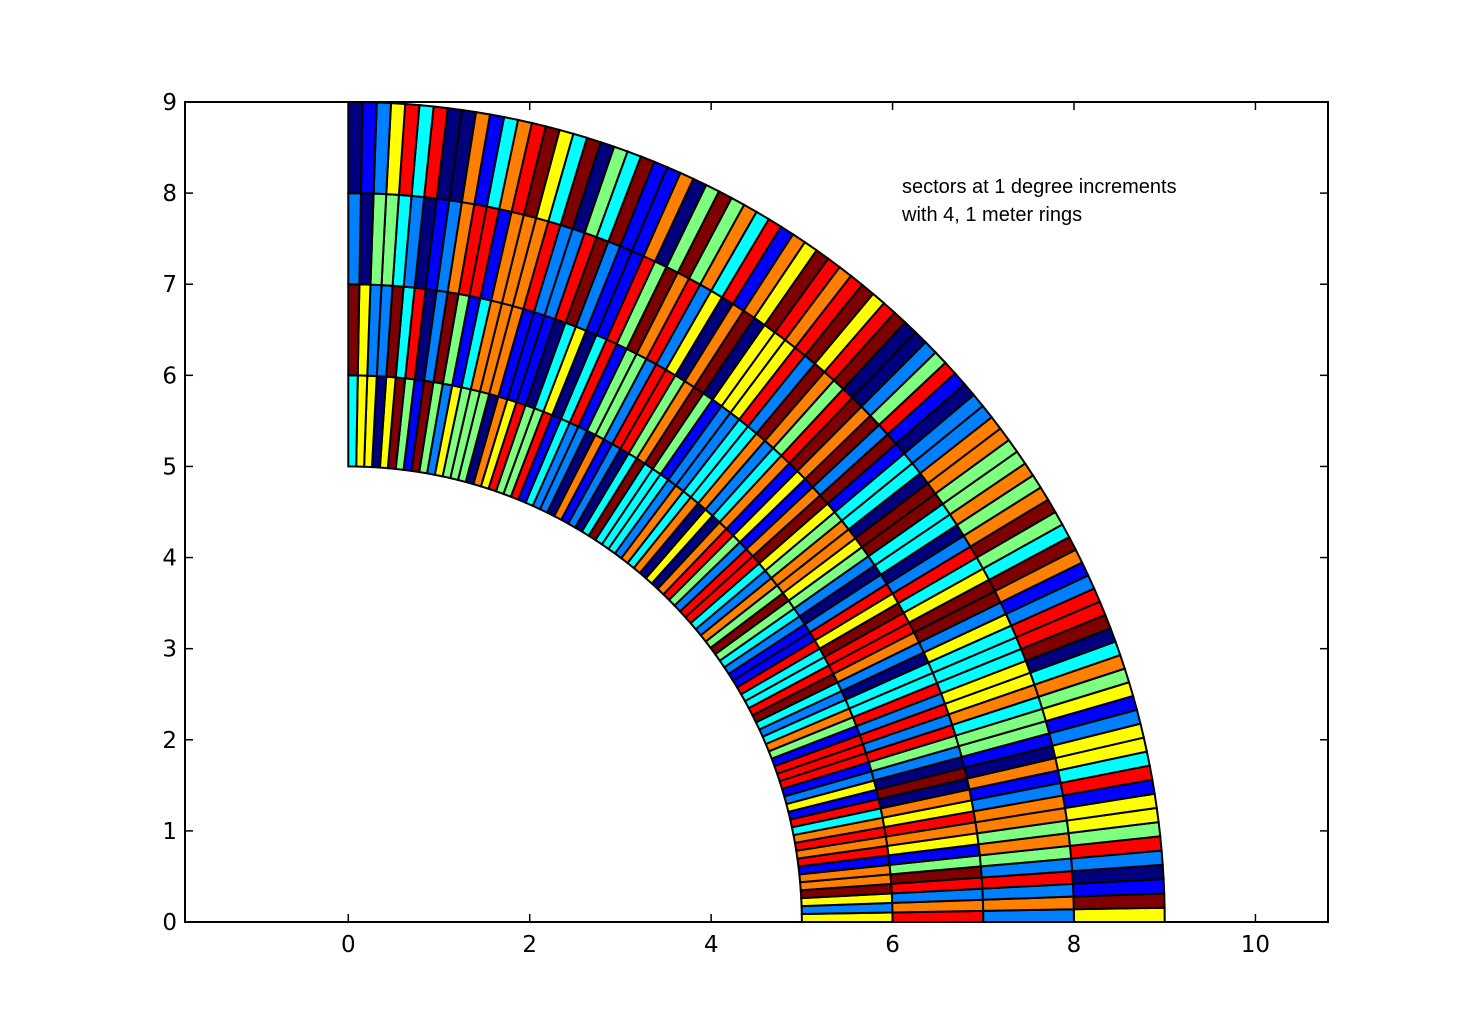  I want to click on y-tick-label: 9, so click(169, 103).